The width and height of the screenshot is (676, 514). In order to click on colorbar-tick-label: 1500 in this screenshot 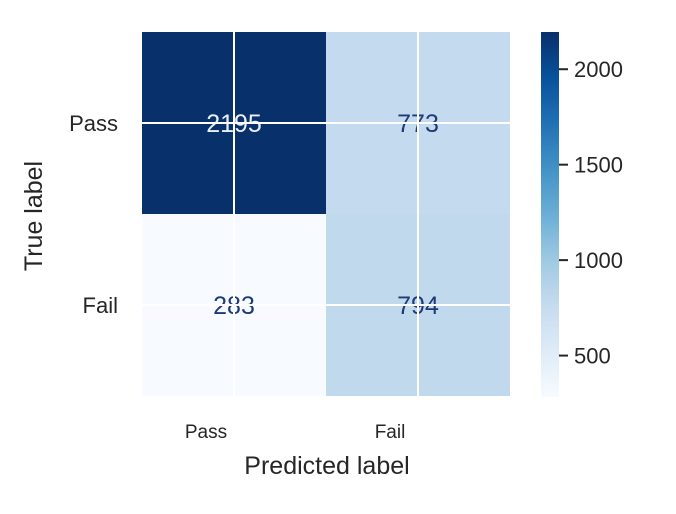, I will do `click(598, 165)`.